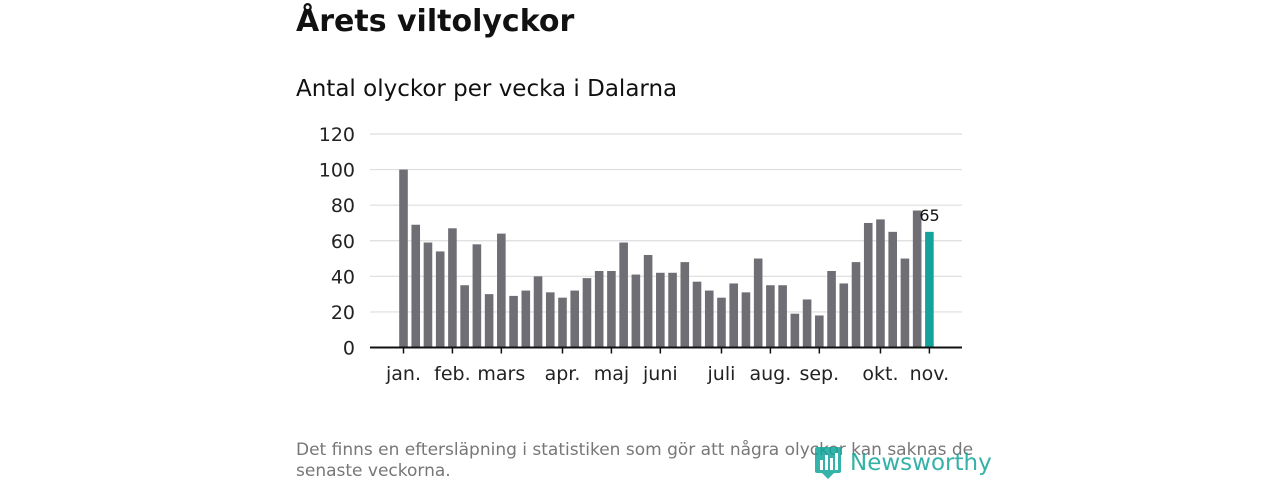 The height and width of the screenshot is (482, 1280). Describe the element at coordinates (452, 374) in the screenshot. I see `x-tick-label: feb.` at that location.